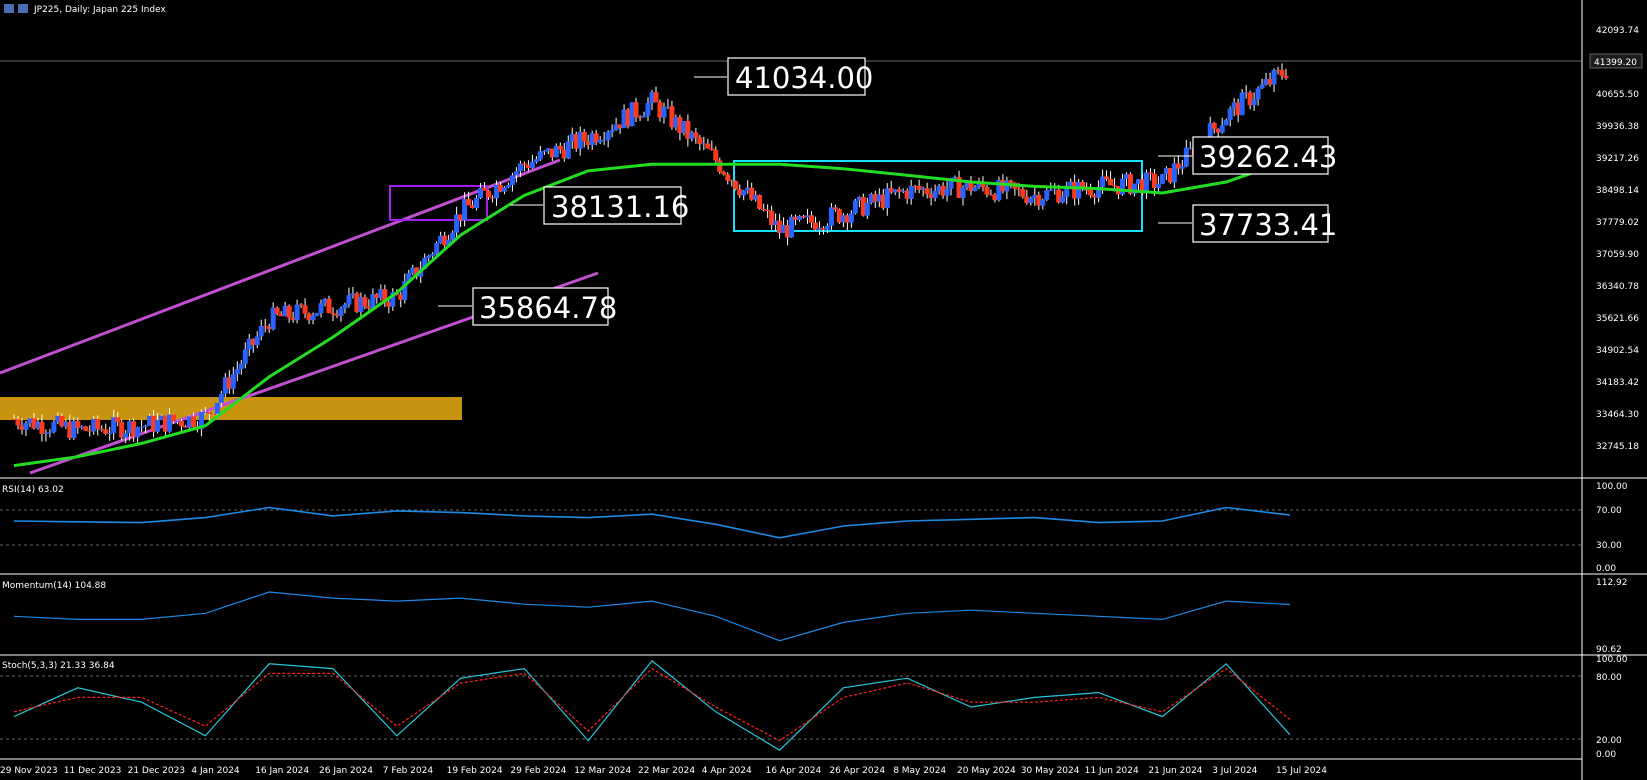 The width and height of the screenshot is (1647, 780). What do you see at coordinates (438, 203) in the screenshot?
I see `flag-box` at bounding box center [438, 203].